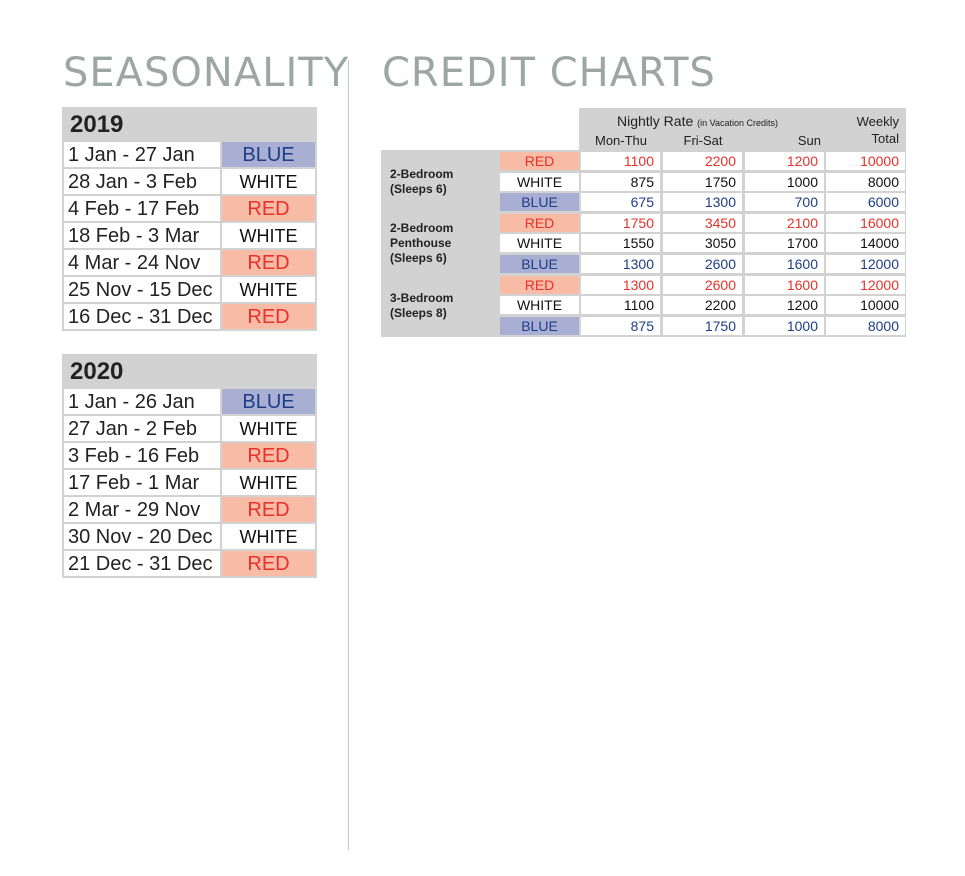 The width and height of the screenshot is (965, 876). I want to click on unit-name: 2-Bedroom (Sleeps 6), so click(421, 182).